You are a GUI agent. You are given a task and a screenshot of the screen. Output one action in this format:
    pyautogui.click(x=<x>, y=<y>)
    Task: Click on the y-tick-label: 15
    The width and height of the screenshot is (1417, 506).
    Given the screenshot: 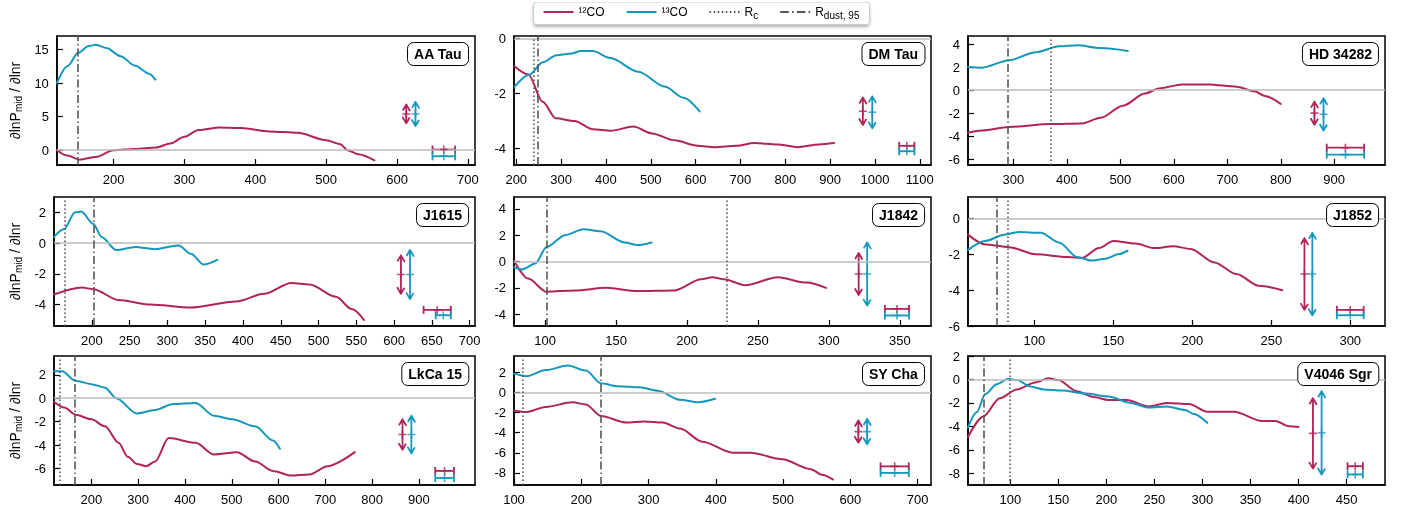 What is the action you would take?
    pyautogui.click(x=41, y=49)
    